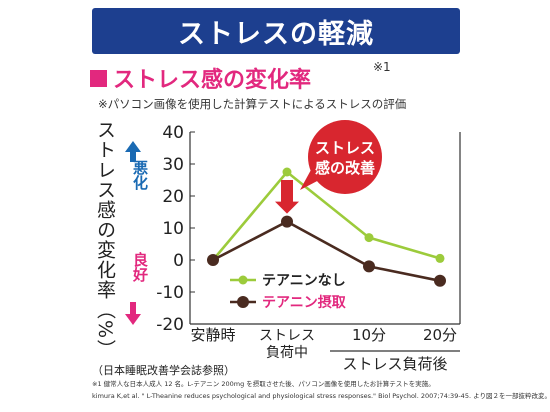 Image resolution: width=550 pixels, height=412 pixels. I want to click on series-with-theanine-line, so click(326, 251).